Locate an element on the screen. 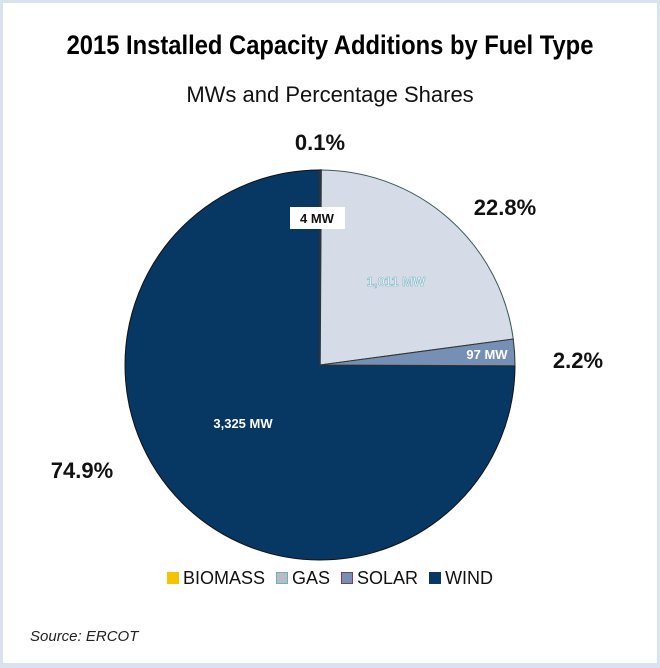  legend-swatch-solar is located at coordinates (347, 578).